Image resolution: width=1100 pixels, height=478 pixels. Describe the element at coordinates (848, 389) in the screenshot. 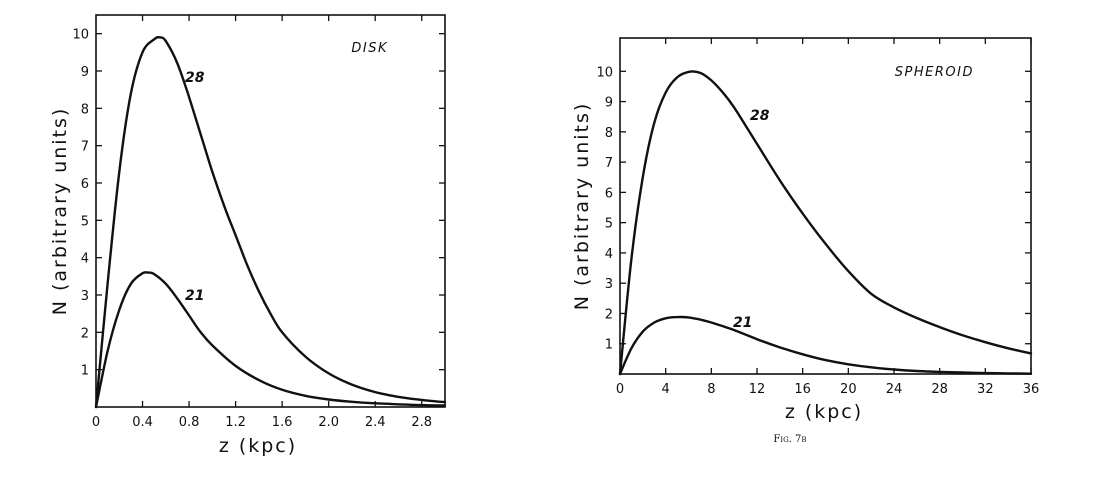

I see `spheroid-x-tick-label: 20` at that location.